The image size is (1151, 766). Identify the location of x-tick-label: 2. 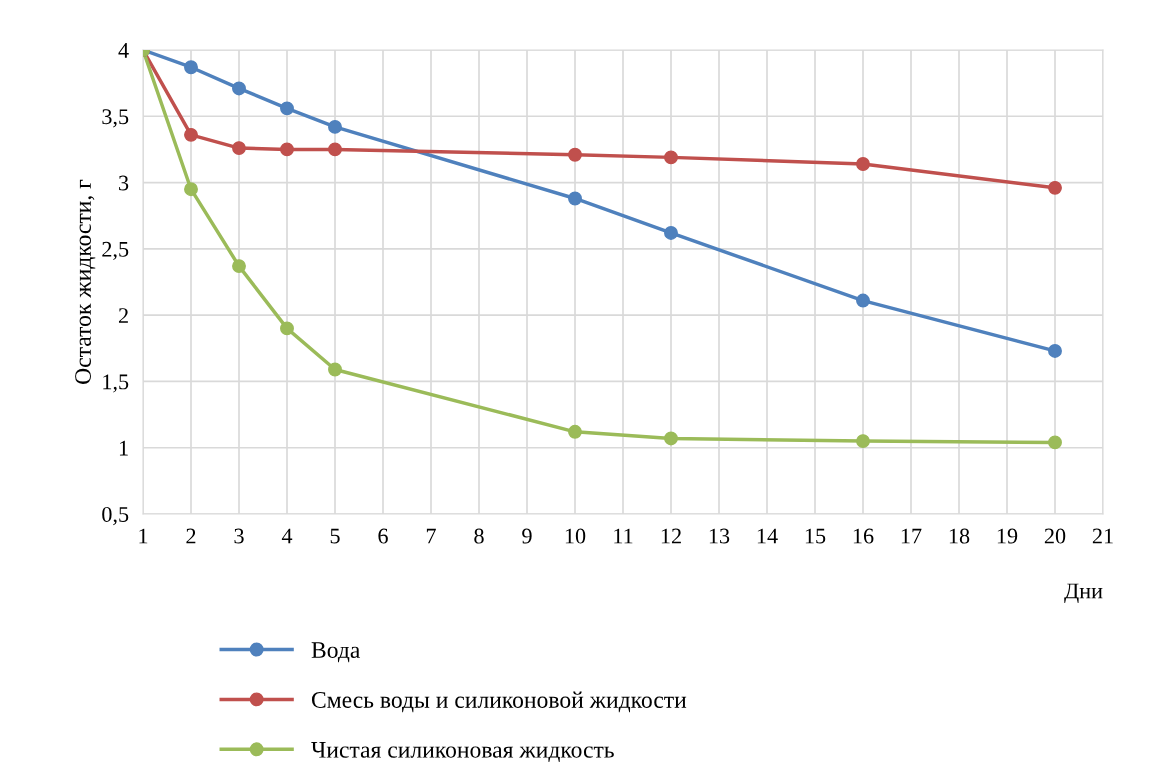
(191, 536).